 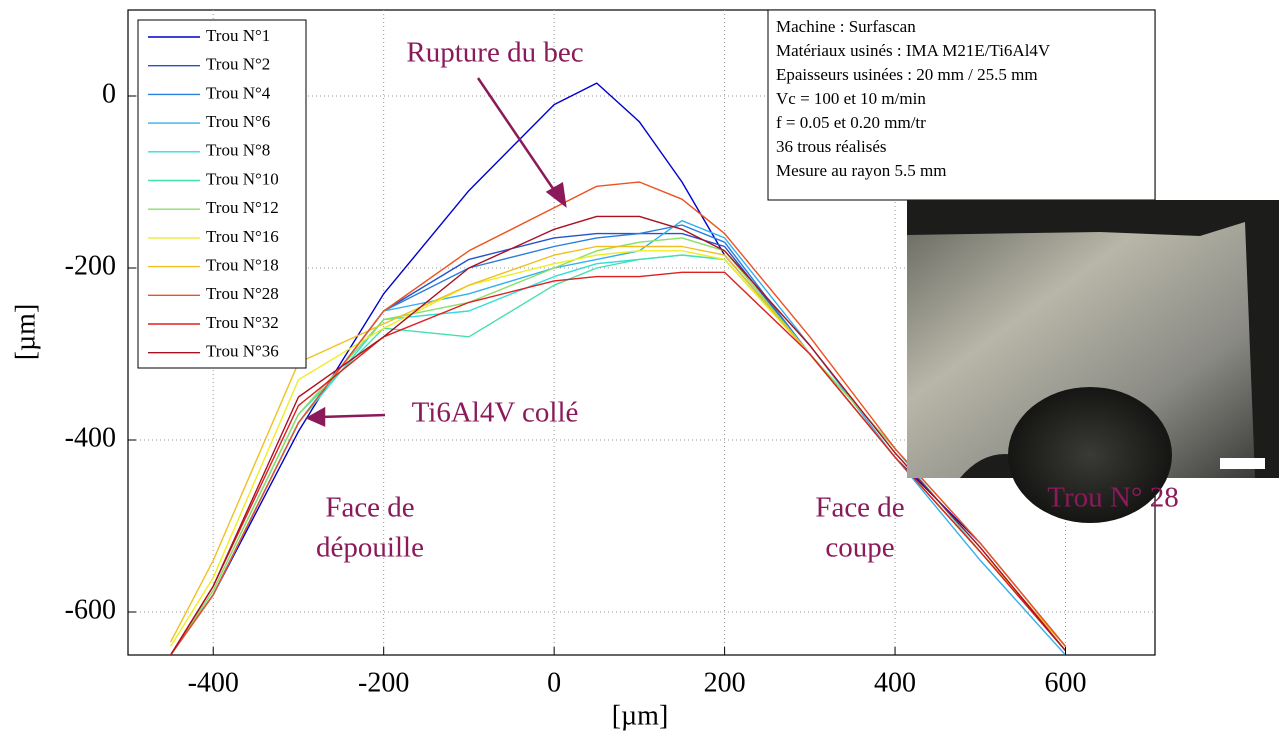 I want to click on y-tick-label: -200, so click(x=90, y=265).